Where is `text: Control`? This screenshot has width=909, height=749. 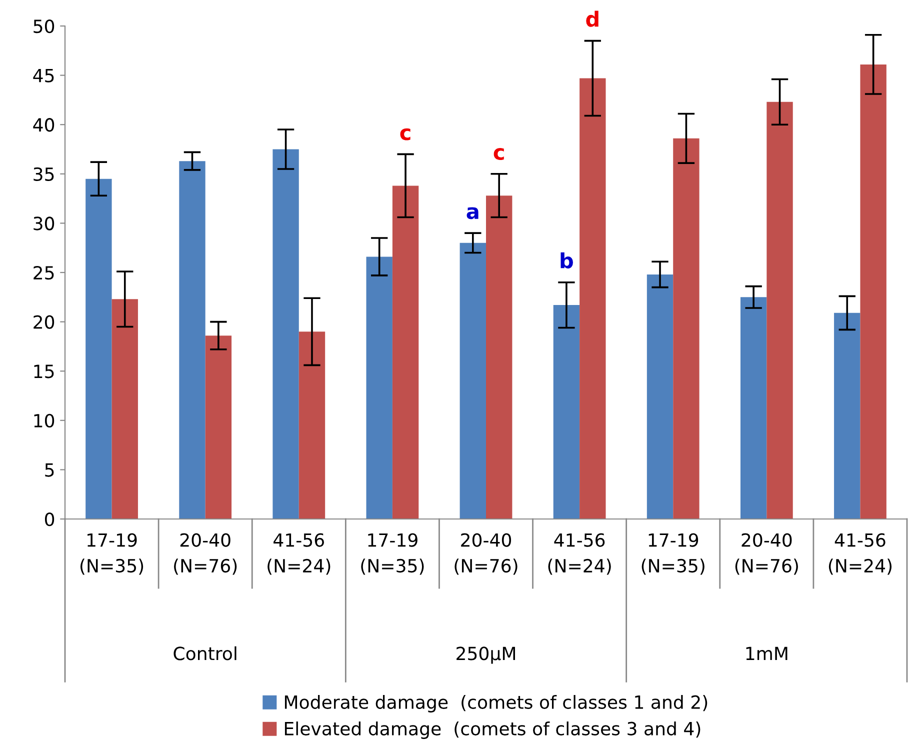 text: Control is located at coordinates (205, 653).